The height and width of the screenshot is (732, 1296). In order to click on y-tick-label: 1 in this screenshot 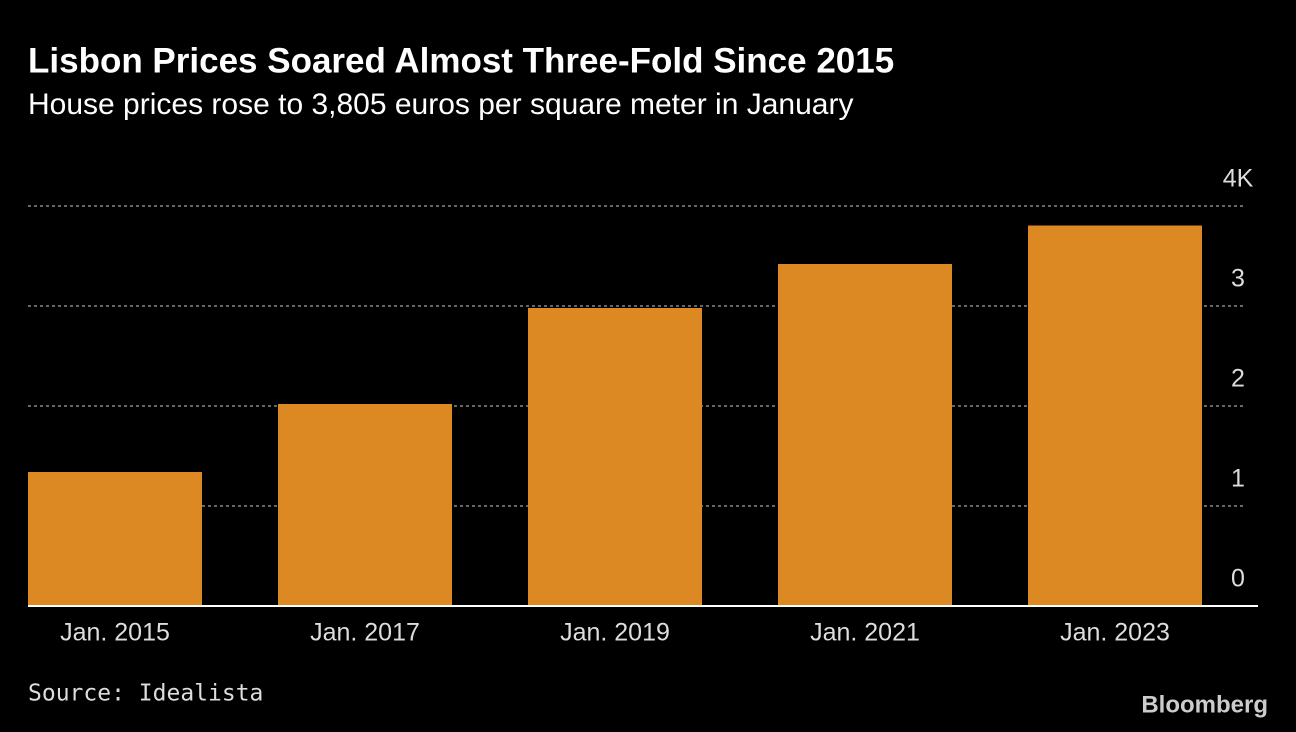, I will do `click(1238, 479)`.